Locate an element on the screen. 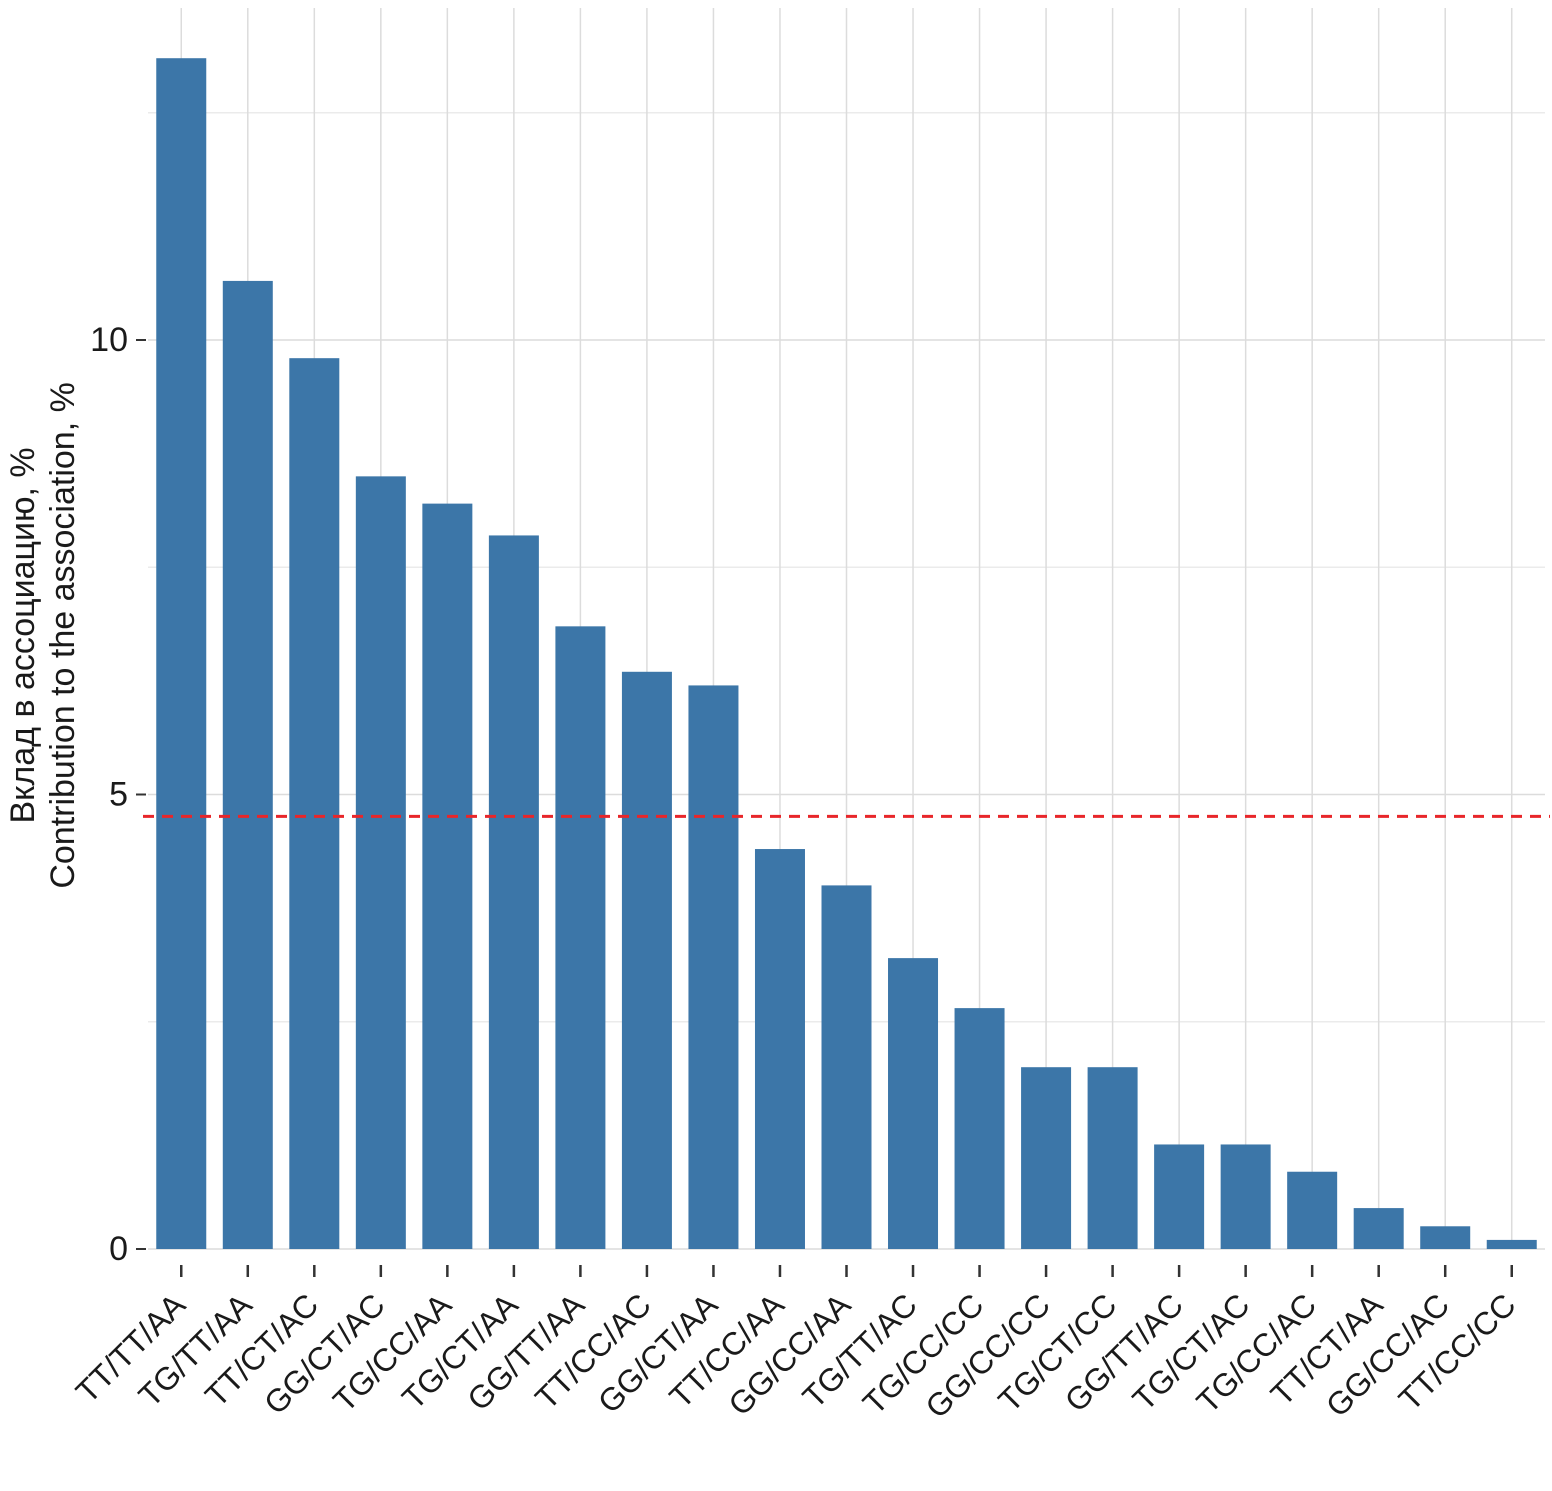 This screenshot has width=1552, height=1491. bar-TG-CC-AC is located at coordinates (1312, 1210).